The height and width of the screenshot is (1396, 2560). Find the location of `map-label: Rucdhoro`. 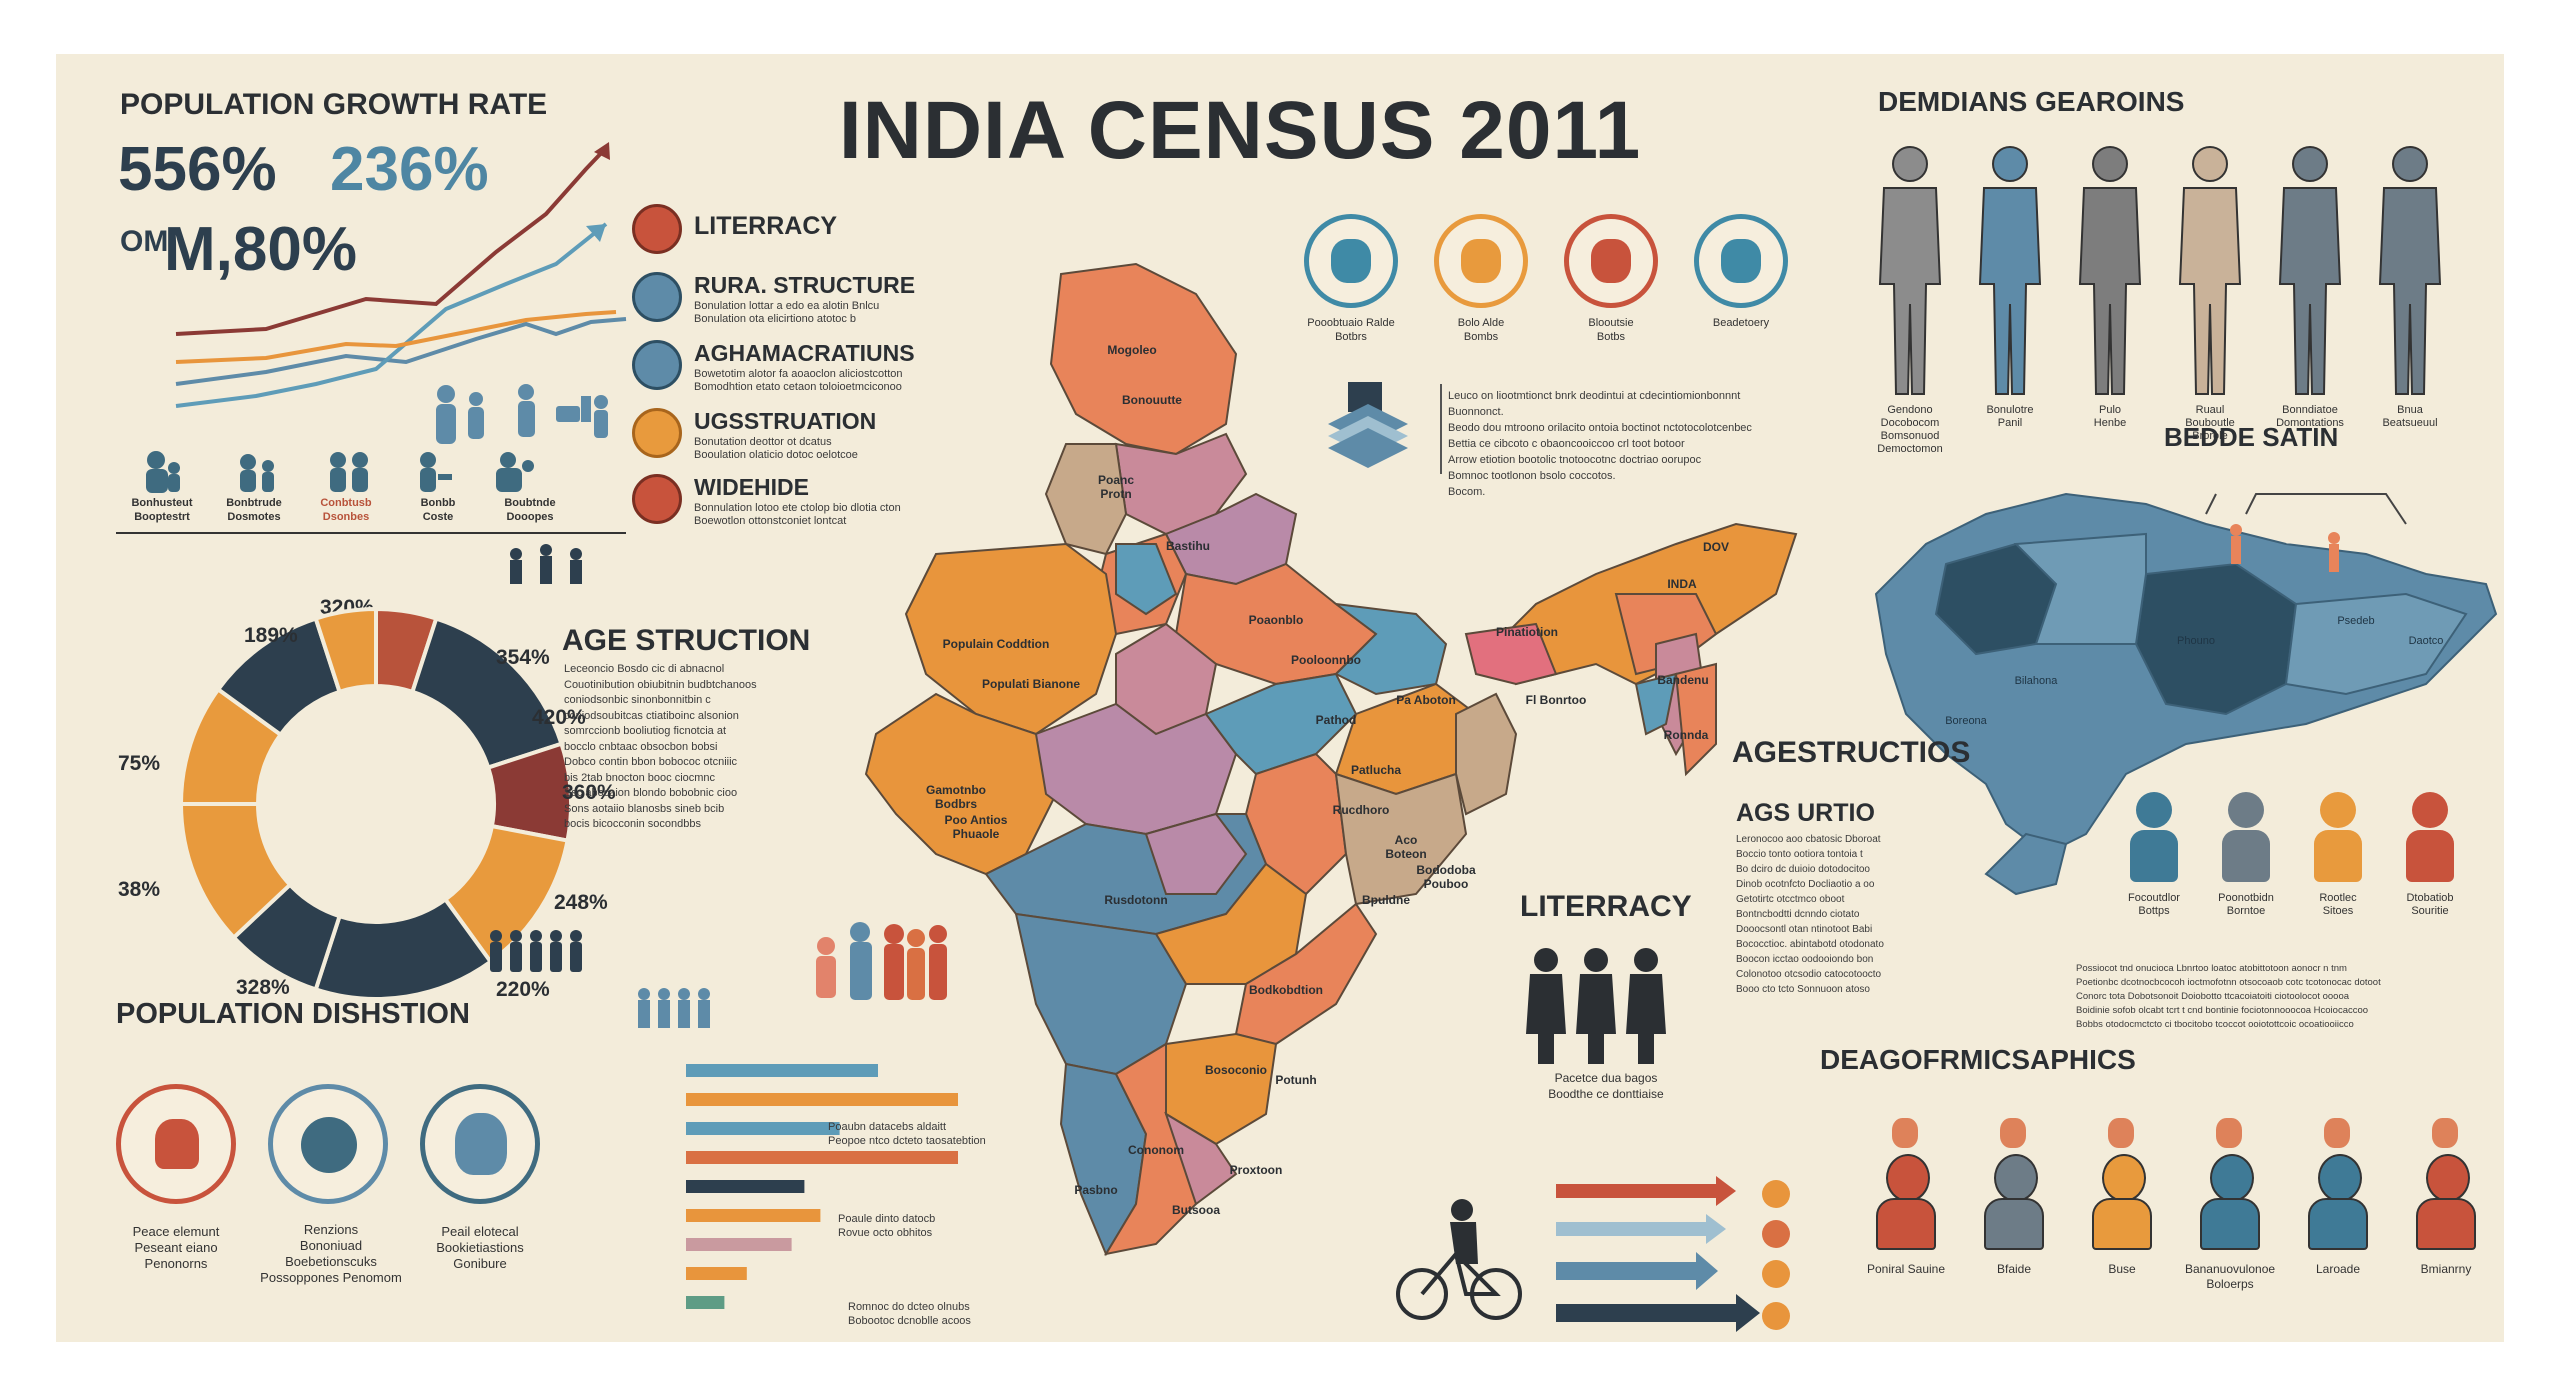

map-label: Rucdhoro is located at coordinates (1361, 810).